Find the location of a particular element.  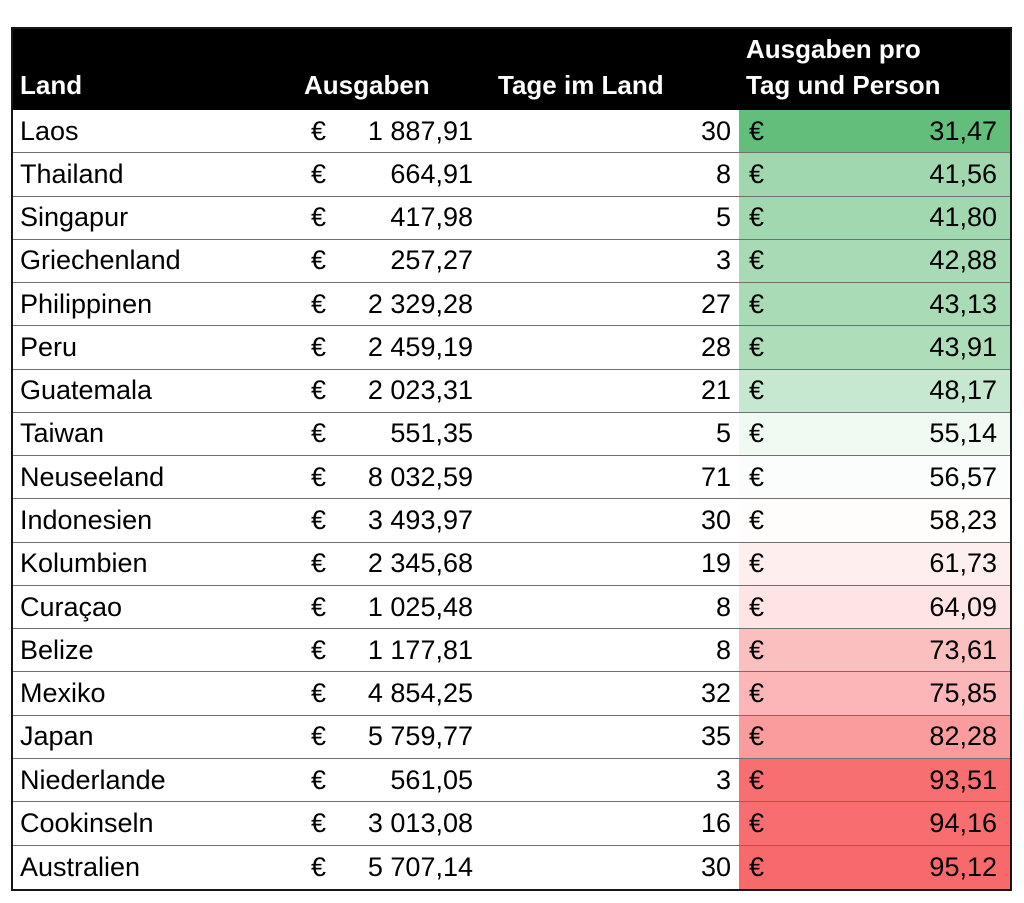

cell-tage-im-land: 19 is located at coordinates (615, 564).